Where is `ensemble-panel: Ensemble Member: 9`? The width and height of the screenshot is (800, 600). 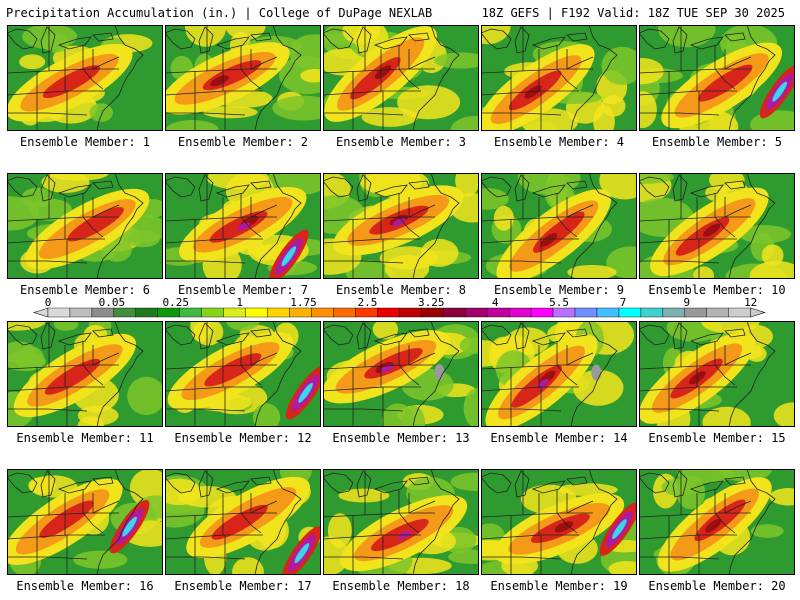 ensemble-panel: Ensemble Member: 9 is located at coordinates (559, 236).